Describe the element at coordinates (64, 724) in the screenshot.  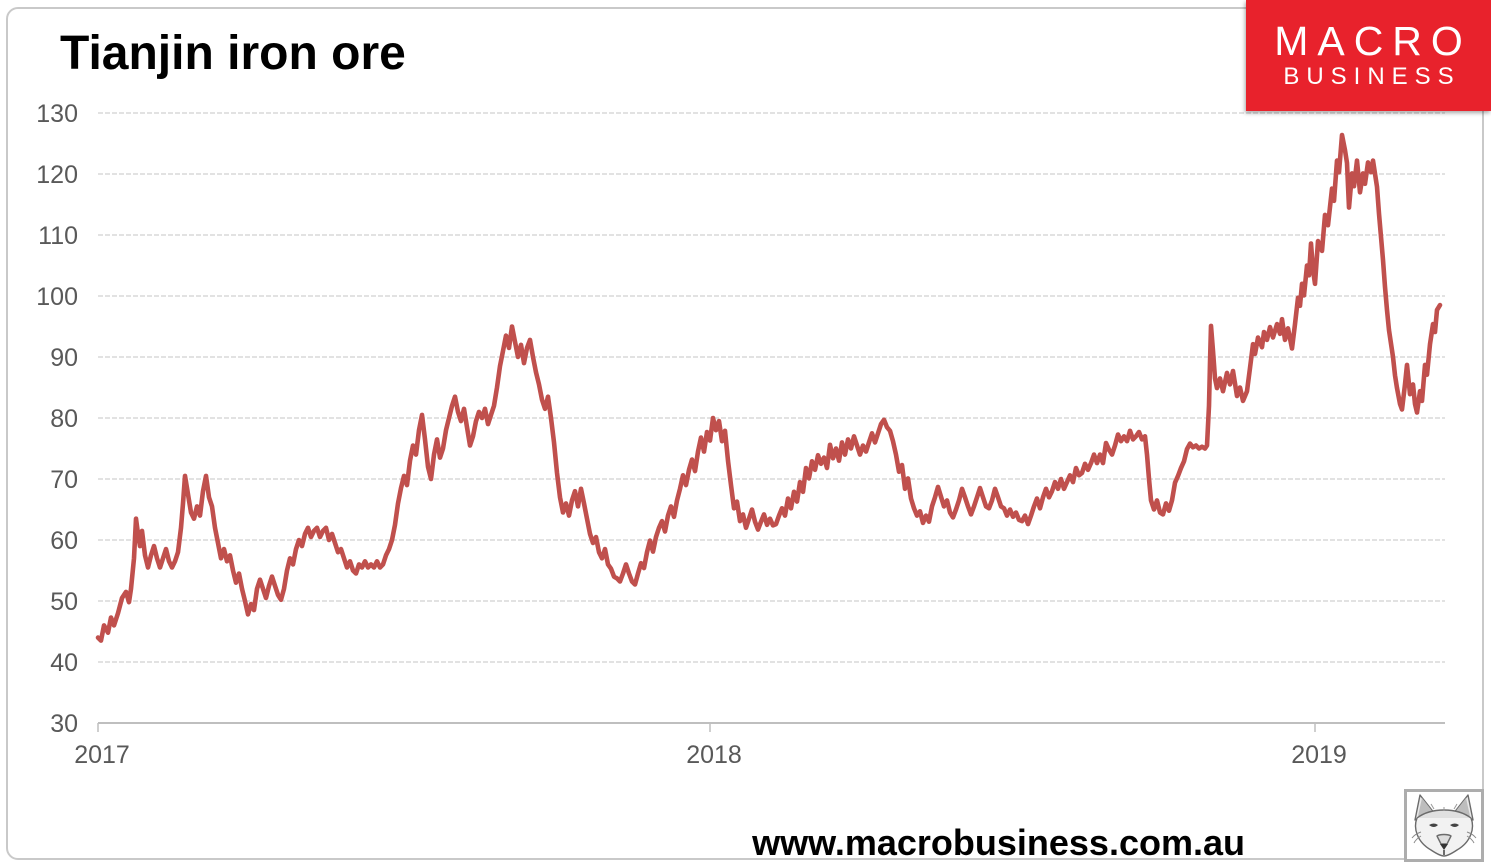
I see `y-axis-tick-label: 30` at that location.